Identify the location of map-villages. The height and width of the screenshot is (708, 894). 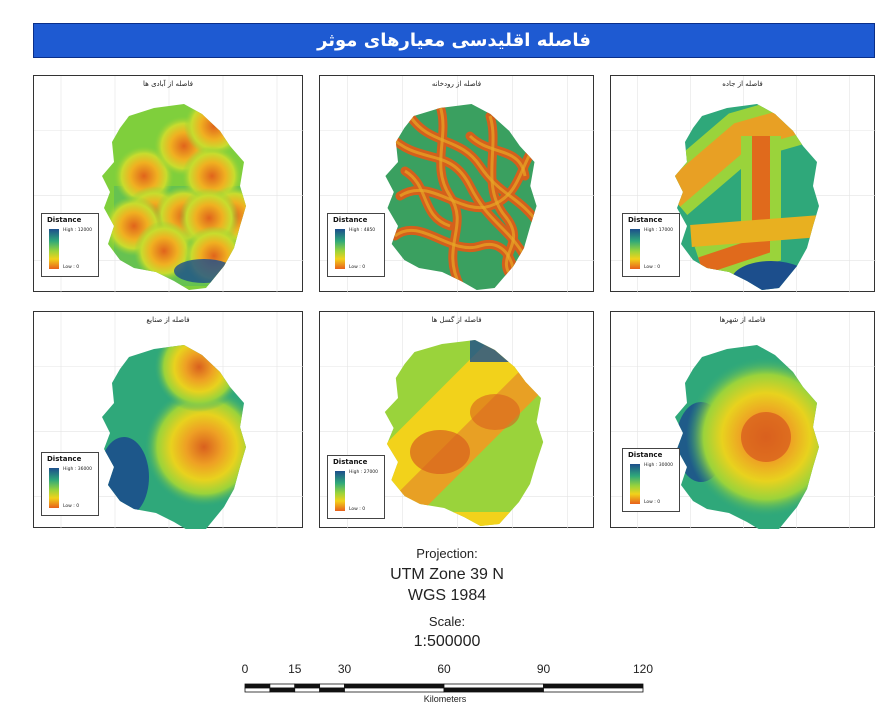
(169, 184).